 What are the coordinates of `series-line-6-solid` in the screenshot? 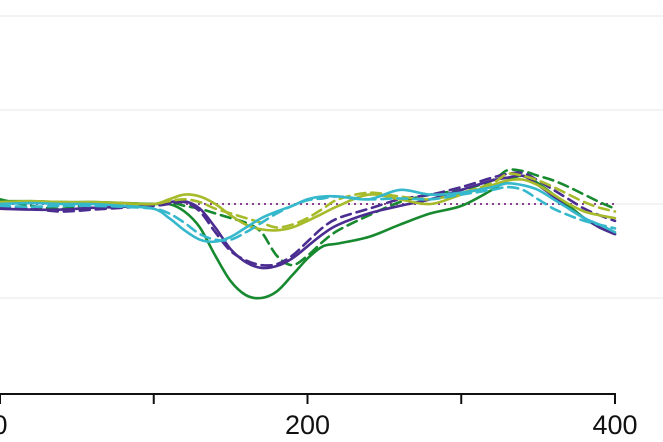 It's located at (308, 212).